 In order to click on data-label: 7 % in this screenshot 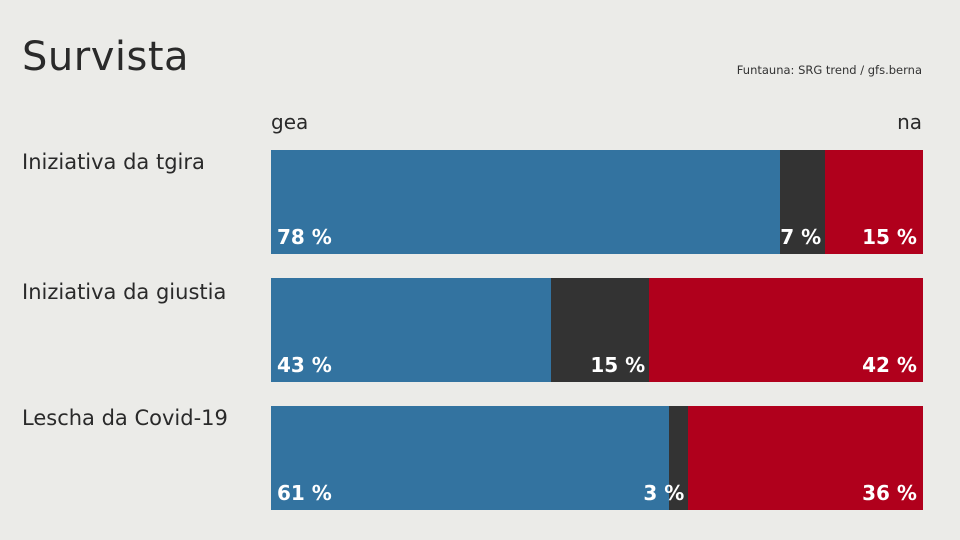, I will do `click(801, 237)`.